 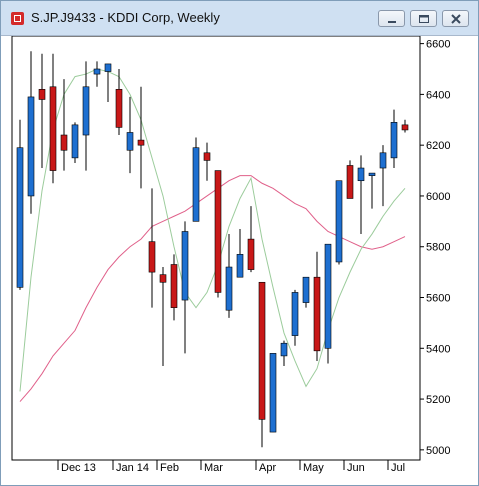 I want to click on x-tick-label: Feb, so click(x=169, y=468).